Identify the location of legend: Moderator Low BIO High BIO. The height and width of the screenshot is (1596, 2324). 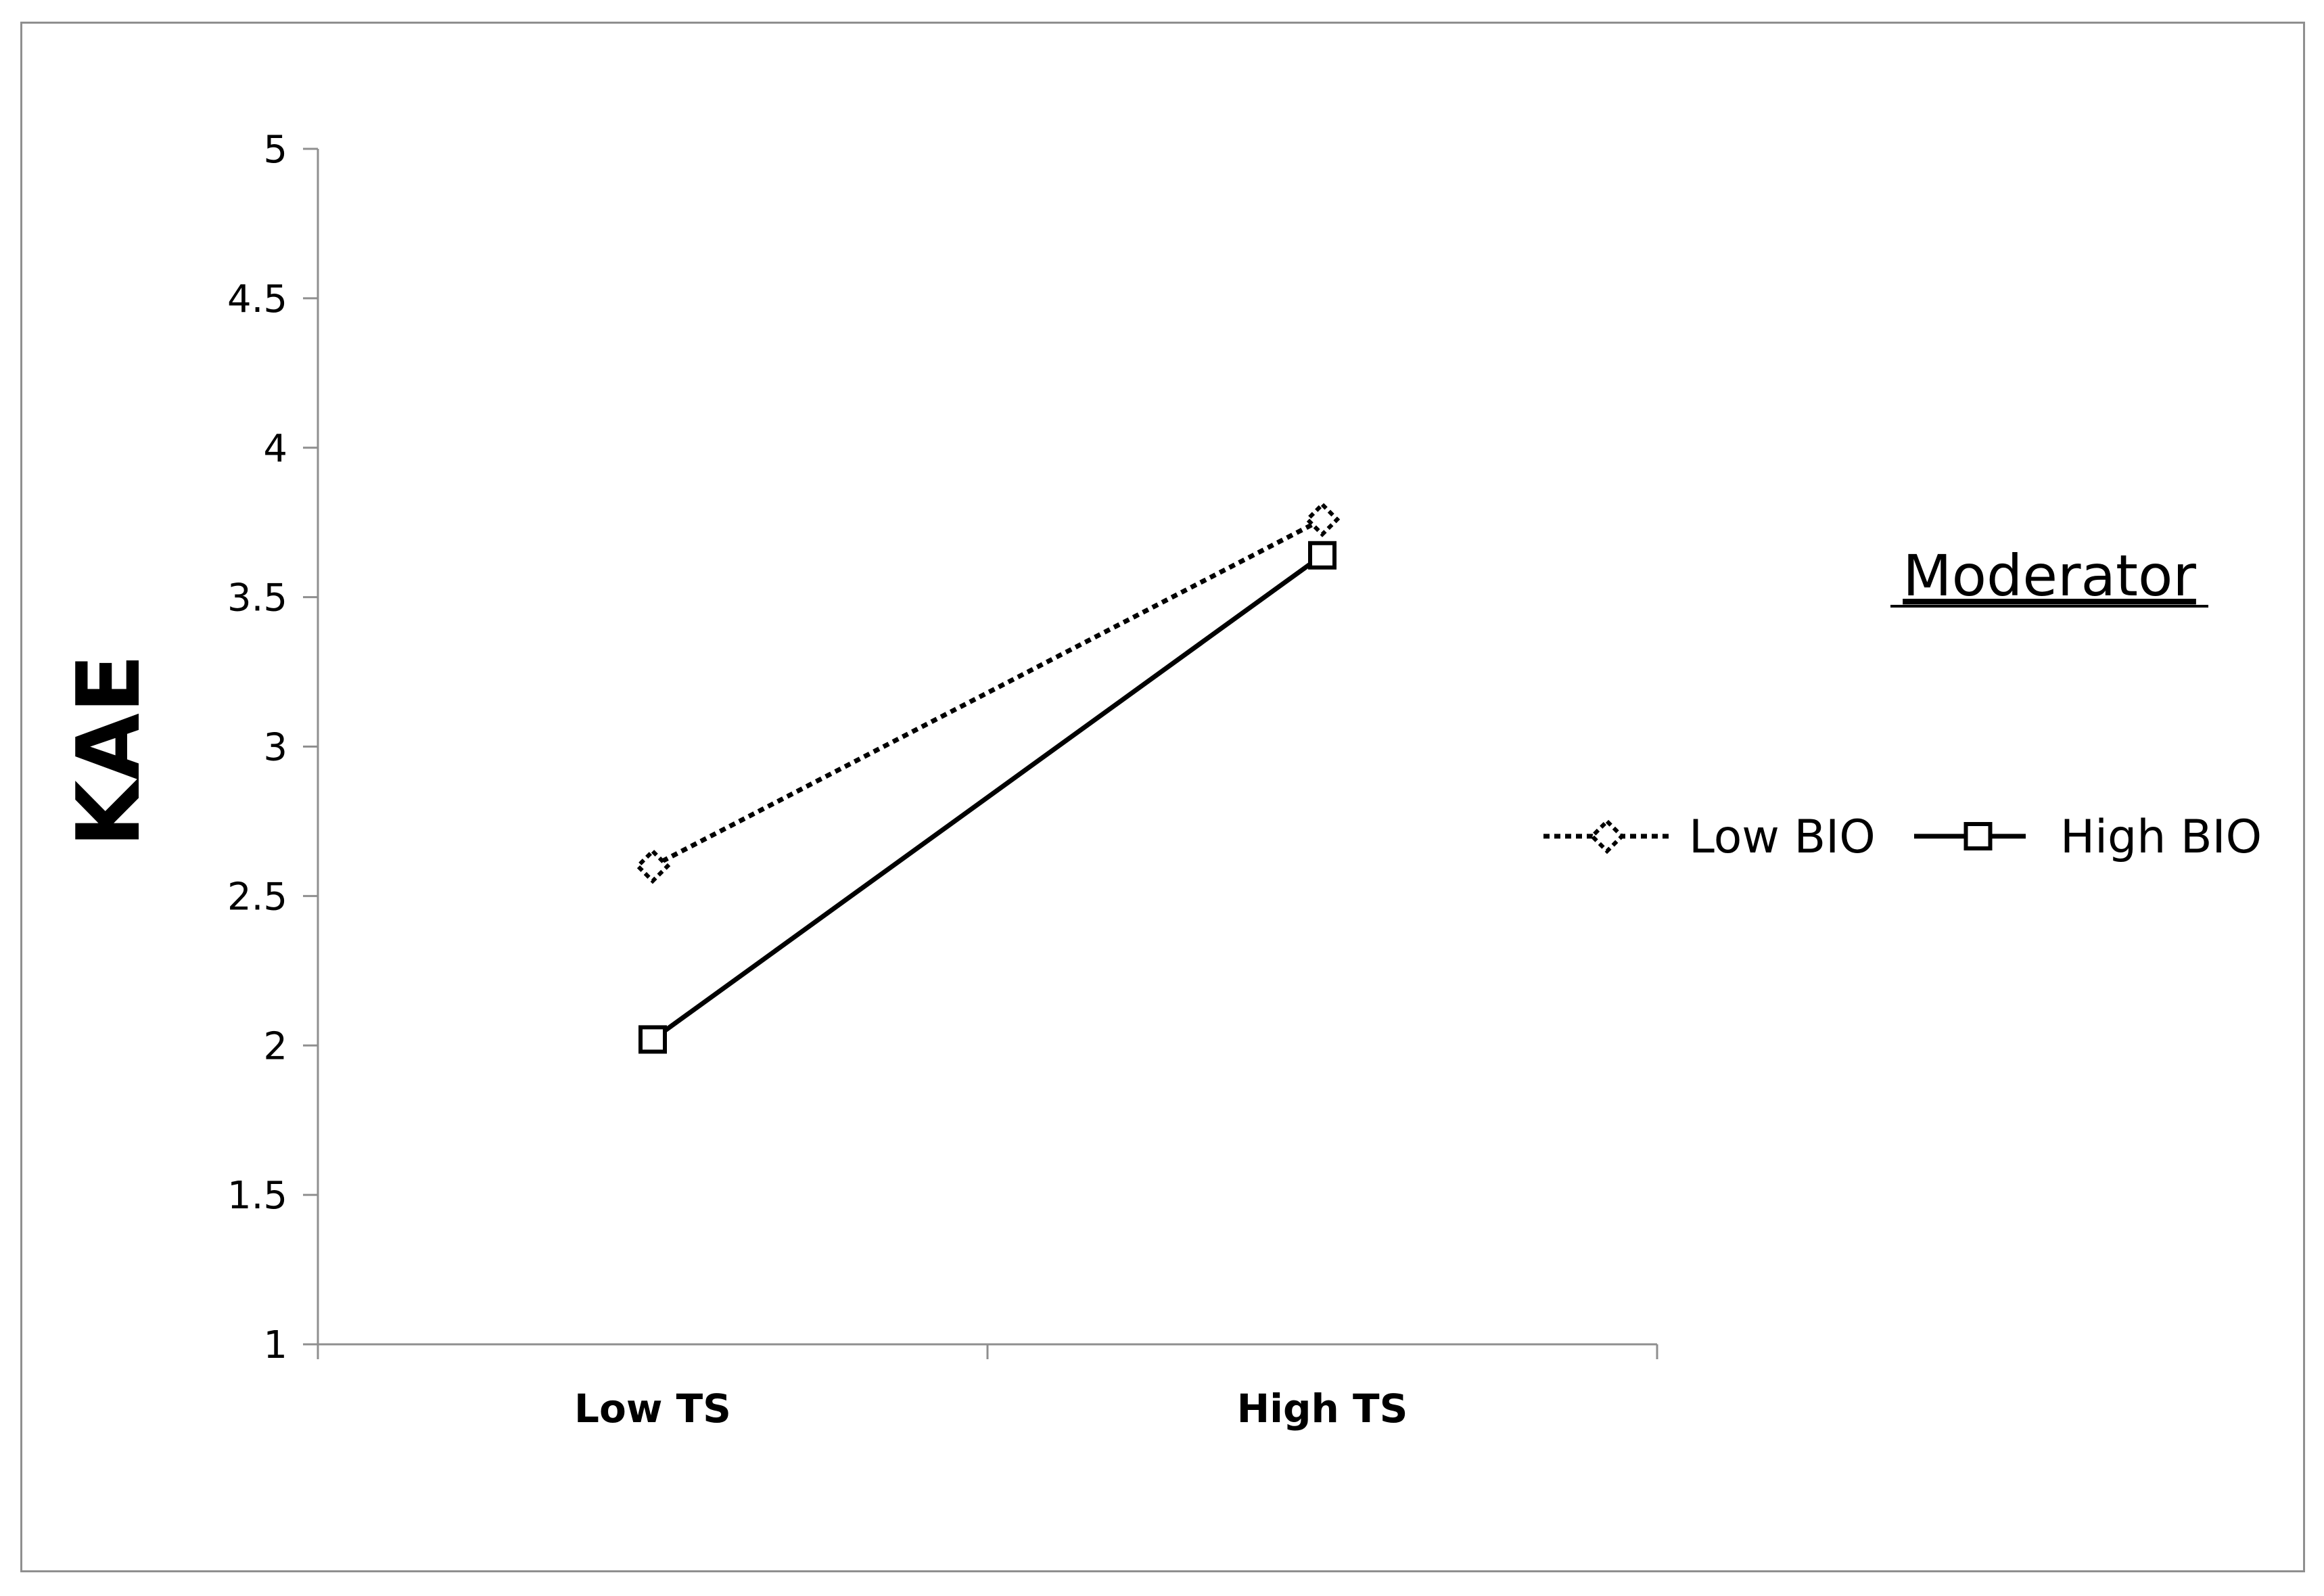
(1903, 704).